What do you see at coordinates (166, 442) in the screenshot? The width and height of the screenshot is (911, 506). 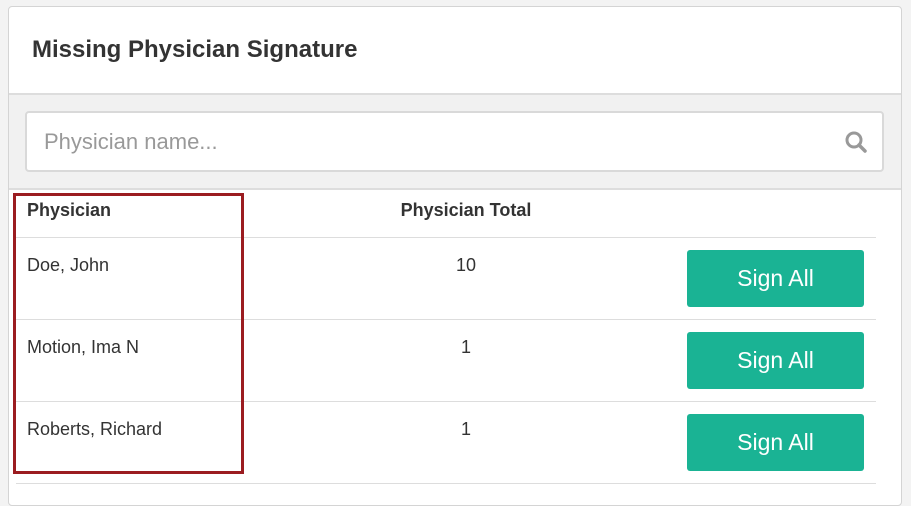 I see `physician-name: Roberts, Richard` at bounding box center [166, 442].